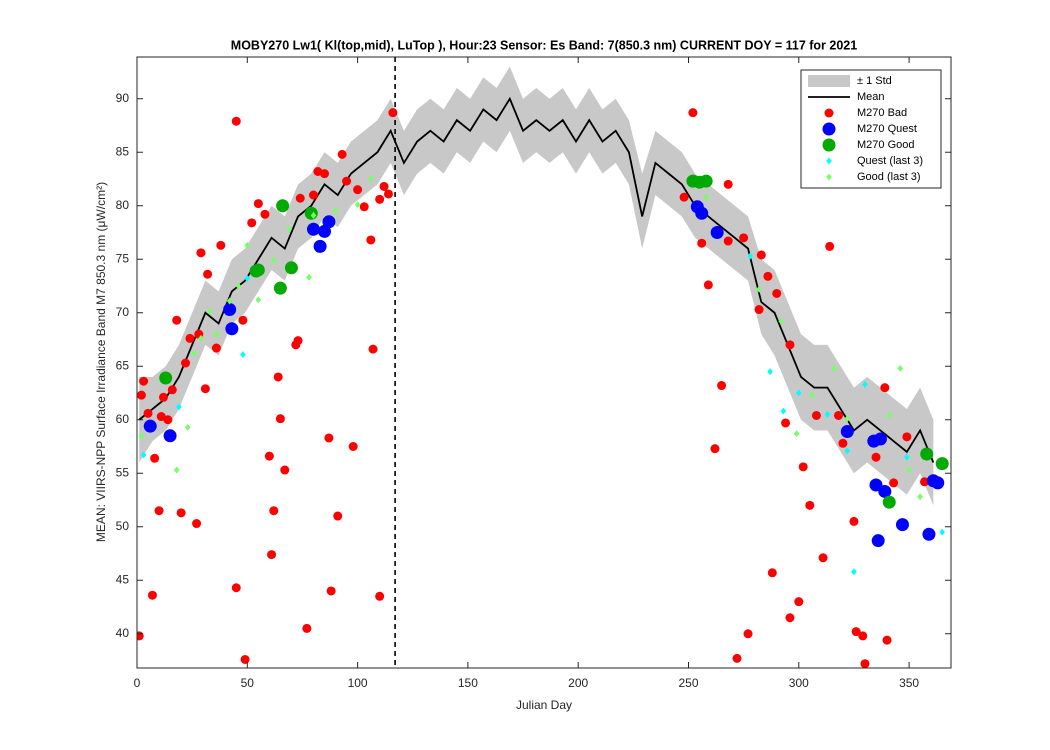 This screenshot has height=750, width=1050. What do you see at coordinates (882, 113) in the screenshot?
I see `legend-label: M270 Bad` at bounding box center [882, 113].